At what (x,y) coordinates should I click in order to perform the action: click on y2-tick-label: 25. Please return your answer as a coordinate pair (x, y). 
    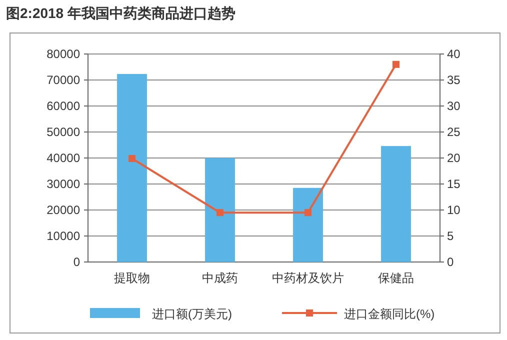
    Looking at the image, I should click on (454, 132).